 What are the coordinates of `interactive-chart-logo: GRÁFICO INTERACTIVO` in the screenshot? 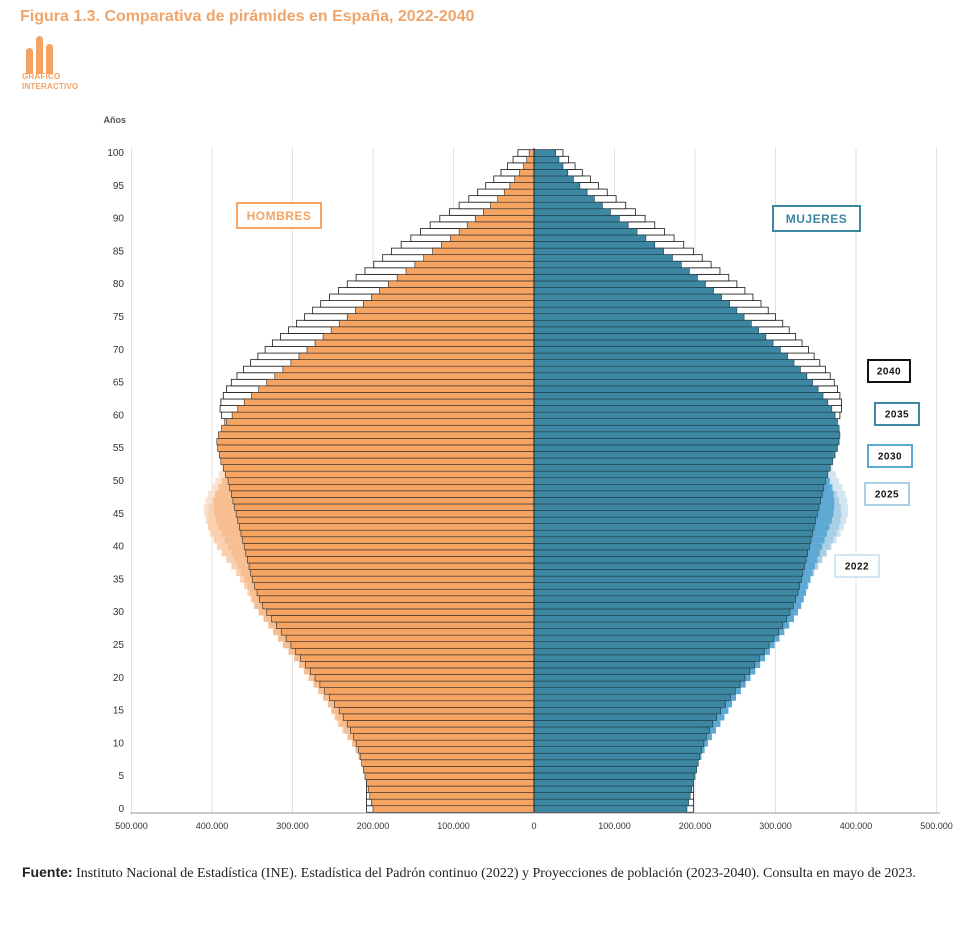 It's located at (57, 66).